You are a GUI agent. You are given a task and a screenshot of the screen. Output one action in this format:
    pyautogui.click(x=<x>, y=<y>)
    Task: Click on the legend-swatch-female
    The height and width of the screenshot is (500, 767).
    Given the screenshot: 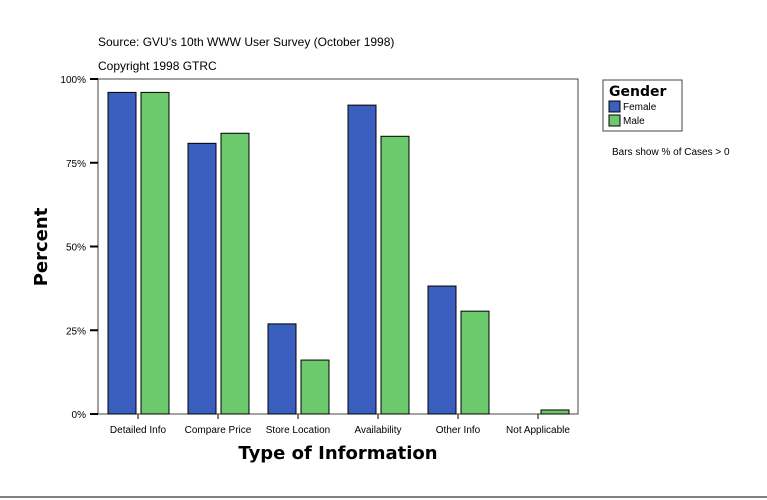 What is the action you would take?
    pyautogui.click(x=614, y=106)
    